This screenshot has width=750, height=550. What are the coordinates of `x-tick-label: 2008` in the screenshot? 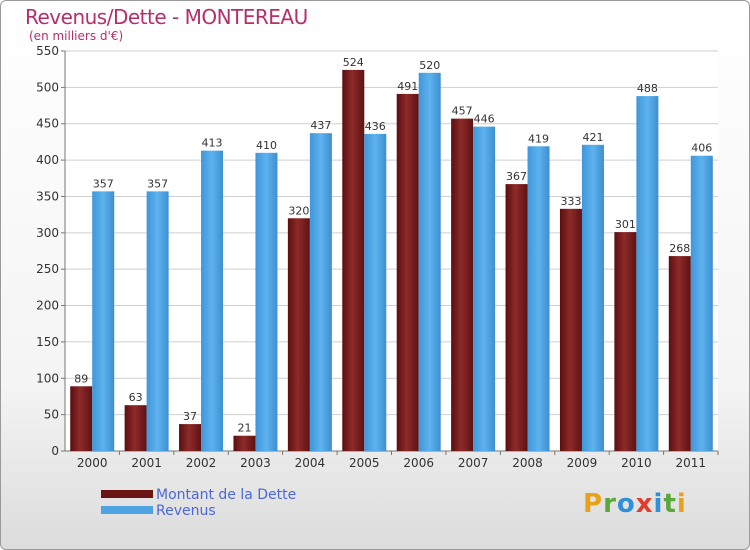 It's located at (527, 463).